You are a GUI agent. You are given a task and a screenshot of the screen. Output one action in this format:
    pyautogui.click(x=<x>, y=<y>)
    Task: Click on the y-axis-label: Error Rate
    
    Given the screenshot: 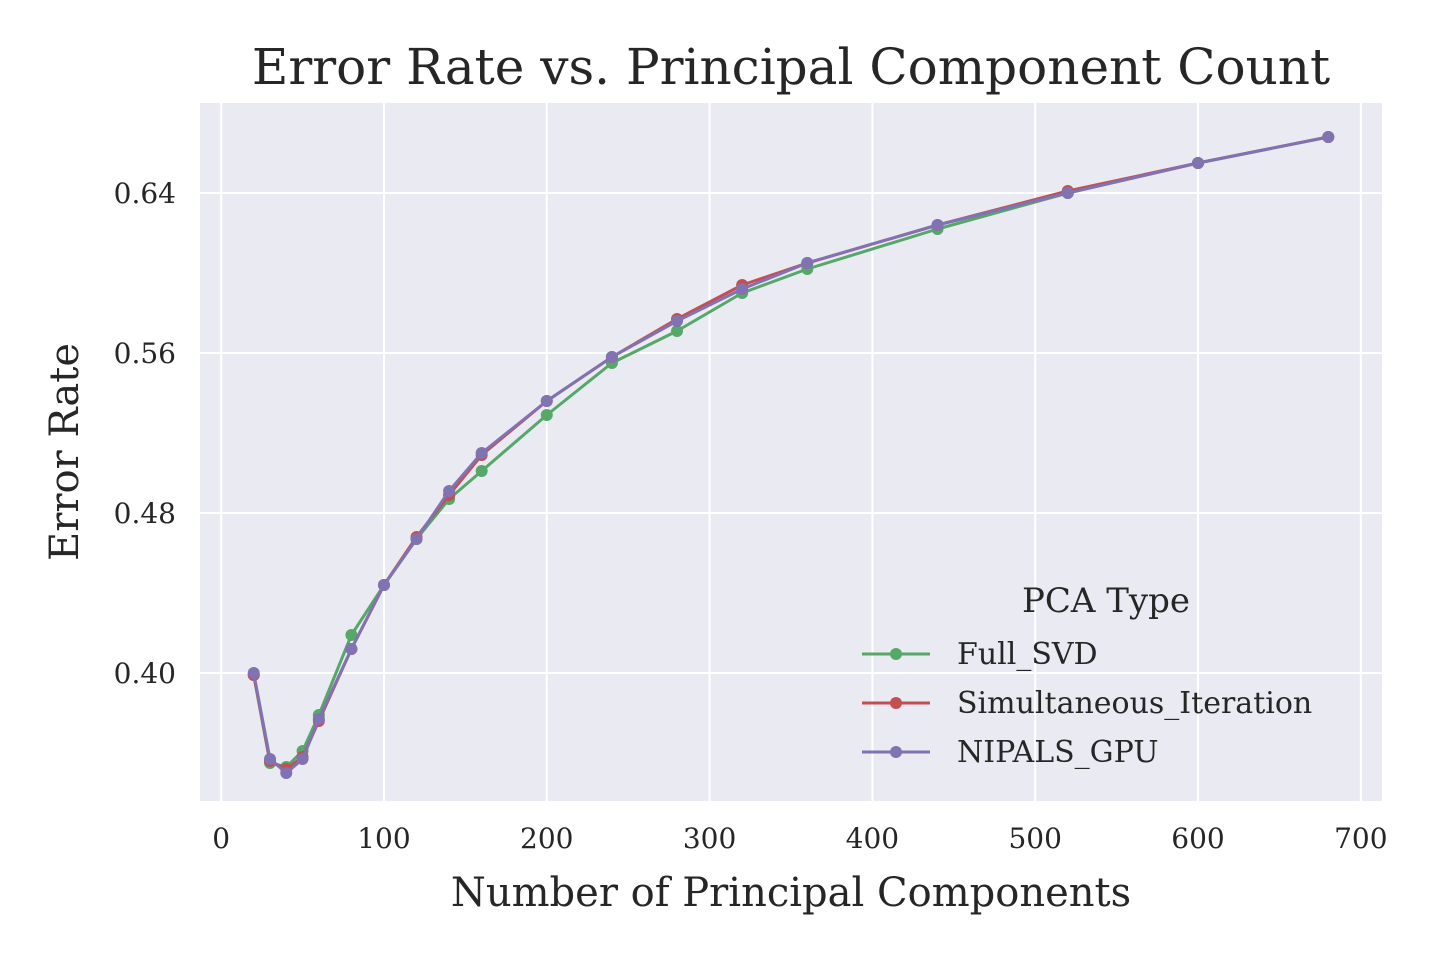 What is the action you would take?
    pyautogui.click(x=65, y=452)
    